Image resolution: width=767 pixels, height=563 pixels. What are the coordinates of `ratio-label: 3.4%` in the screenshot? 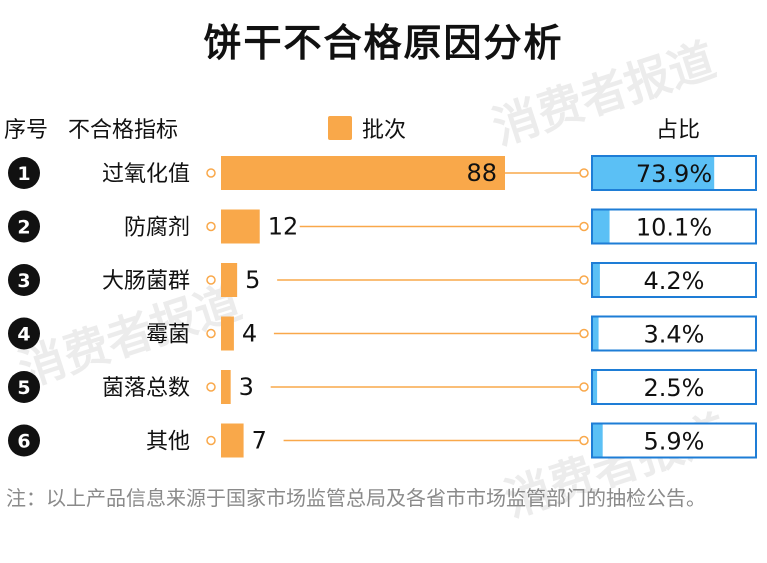 It's located at (674, 335).